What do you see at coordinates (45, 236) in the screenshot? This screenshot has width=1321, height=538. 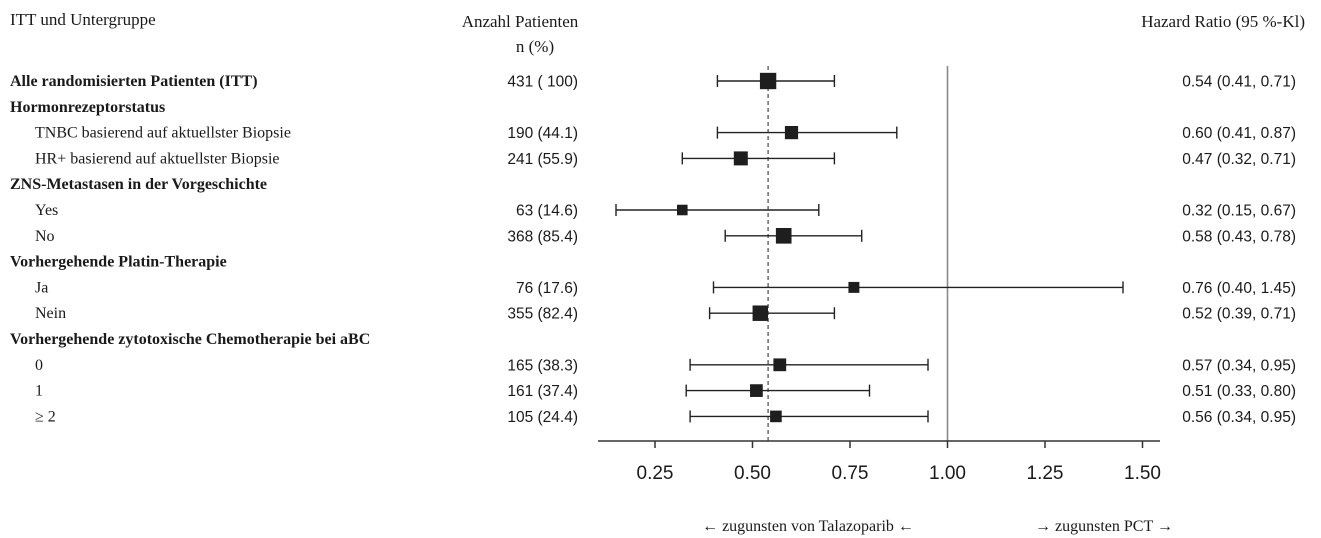 I see `subgroup-label: No` at bounding box center [45, 236].